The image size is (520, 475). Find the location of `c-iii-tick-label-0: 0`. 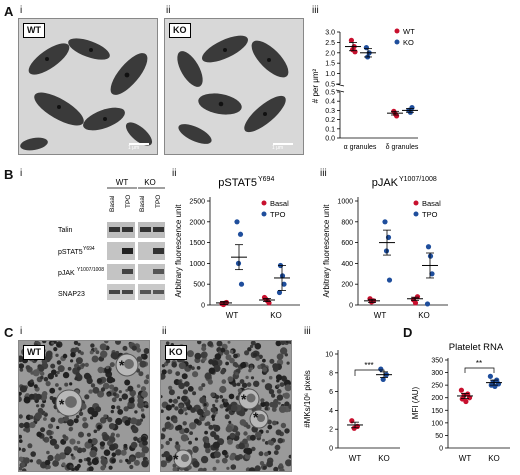

c-iii-tick-label-0: 0 is located at coordinates (331, 449).